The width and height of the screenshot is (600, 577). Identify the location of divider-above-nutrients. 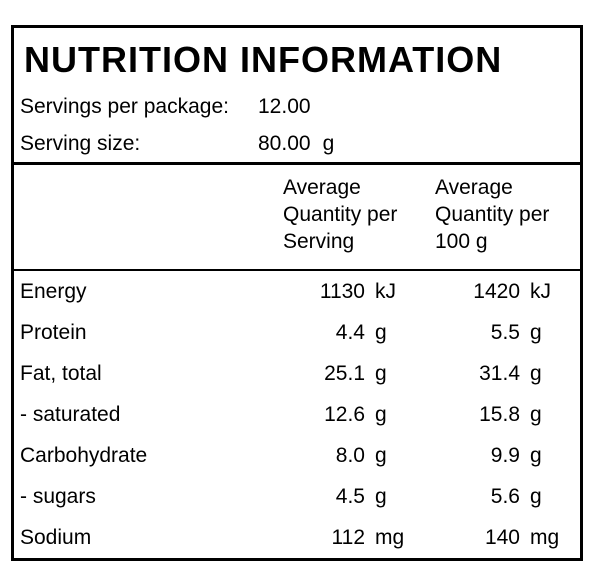
(297, 269).